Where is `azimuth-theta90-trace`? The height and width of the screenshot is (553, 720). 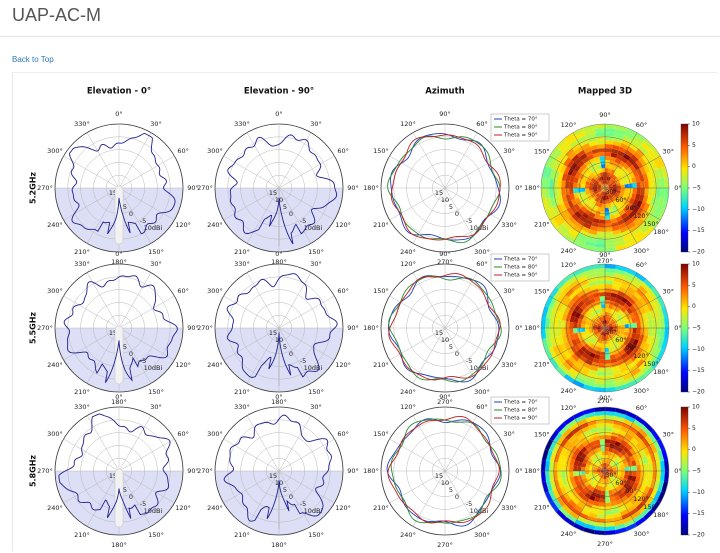 azimuth-theta90-trace is located at coordinates (445, 187).